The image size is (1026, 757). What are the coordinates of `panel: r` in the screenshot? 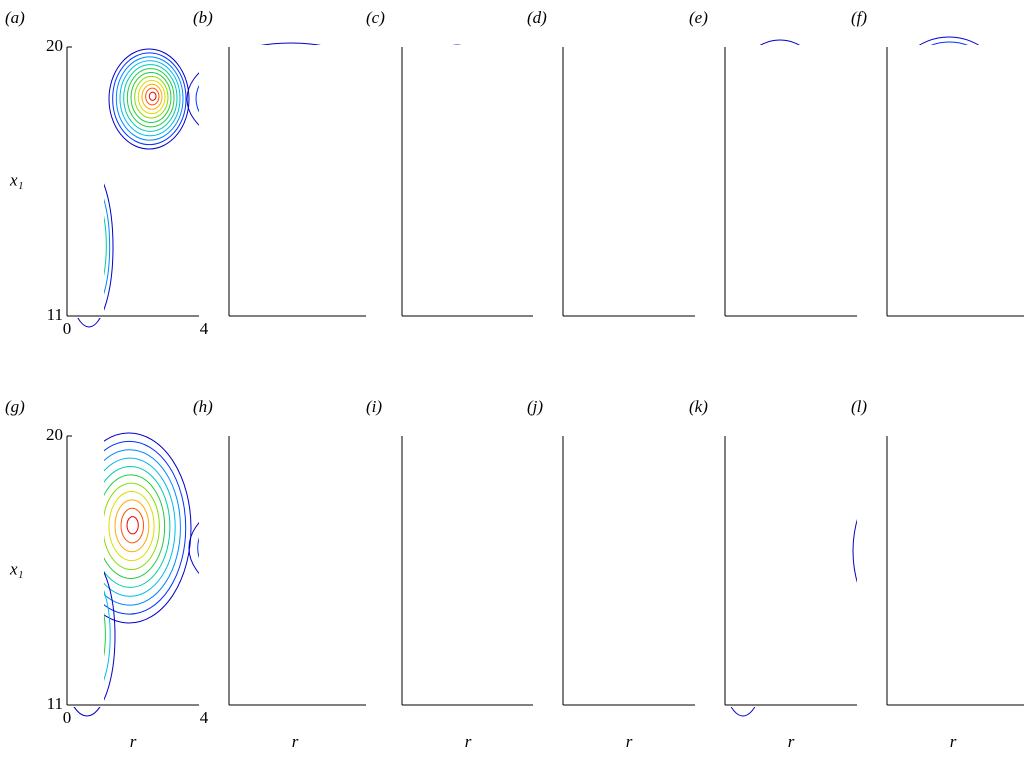 It's located at (939, 592).